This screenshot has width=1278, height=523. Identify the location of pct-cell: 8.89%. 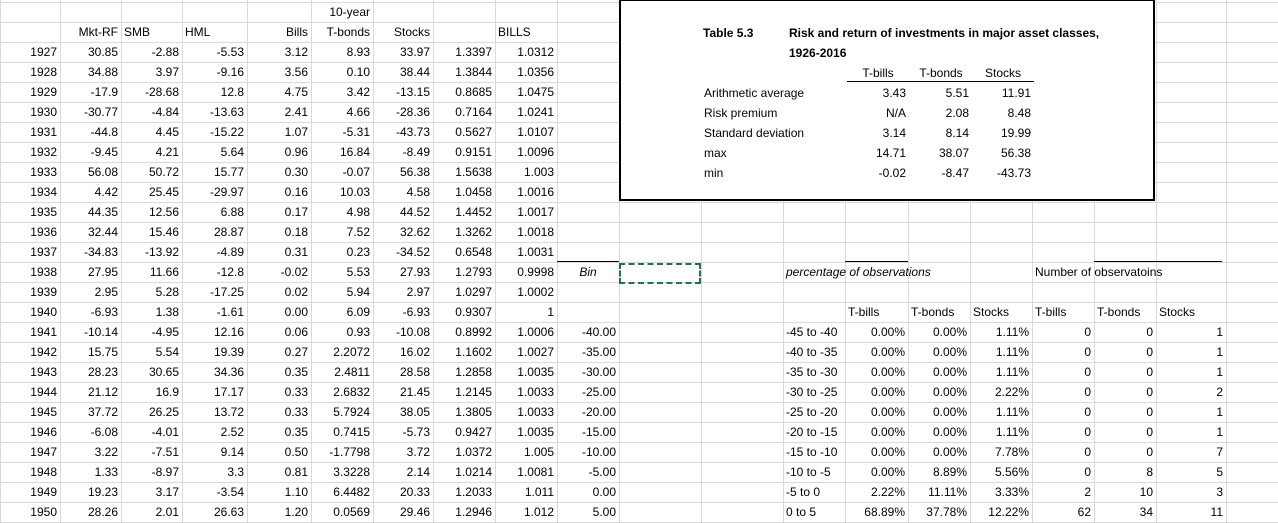
(949, 472).